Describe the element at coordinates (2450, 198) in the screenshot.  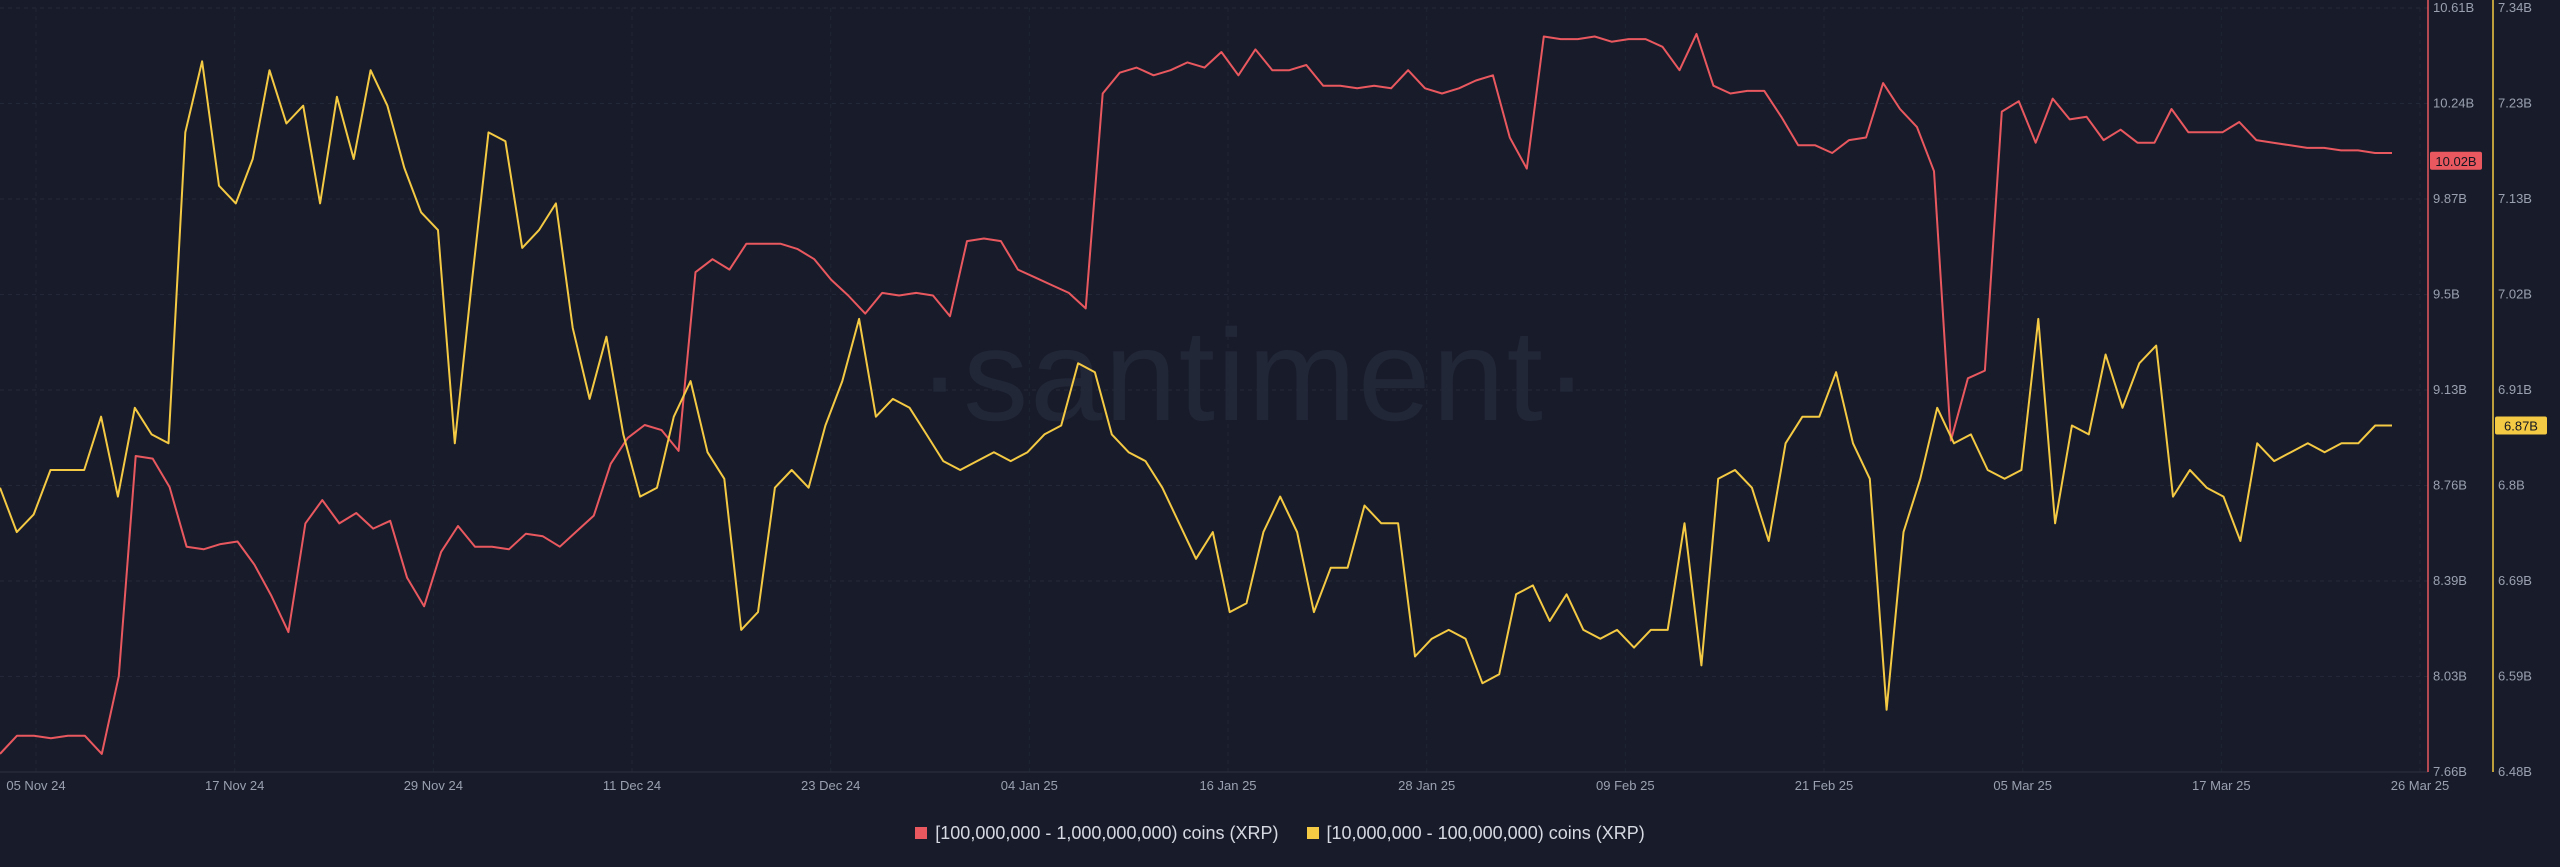
I see `y-left-tick-label: 9.87B` at that location.